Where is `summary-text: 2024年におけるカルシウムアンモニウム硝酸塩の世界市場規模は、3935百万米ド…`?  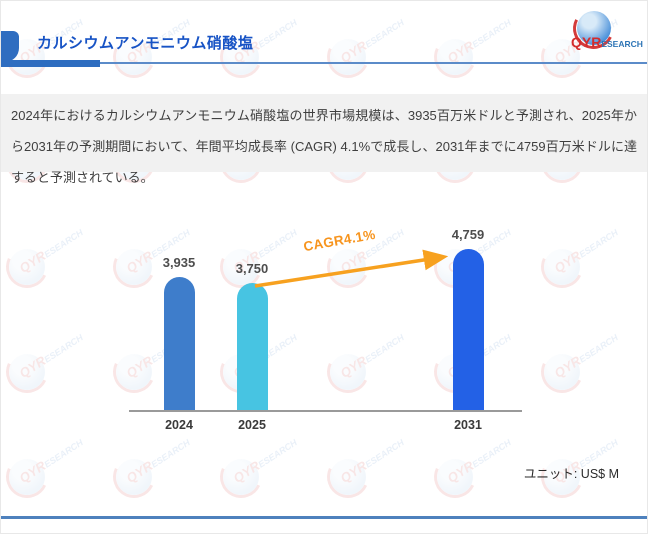 summary-text: 2024年におけるカルシウムアンモニウム硝酸塩の世界市場規模は、3935百万米ド… is located at coordinates (324, 146).